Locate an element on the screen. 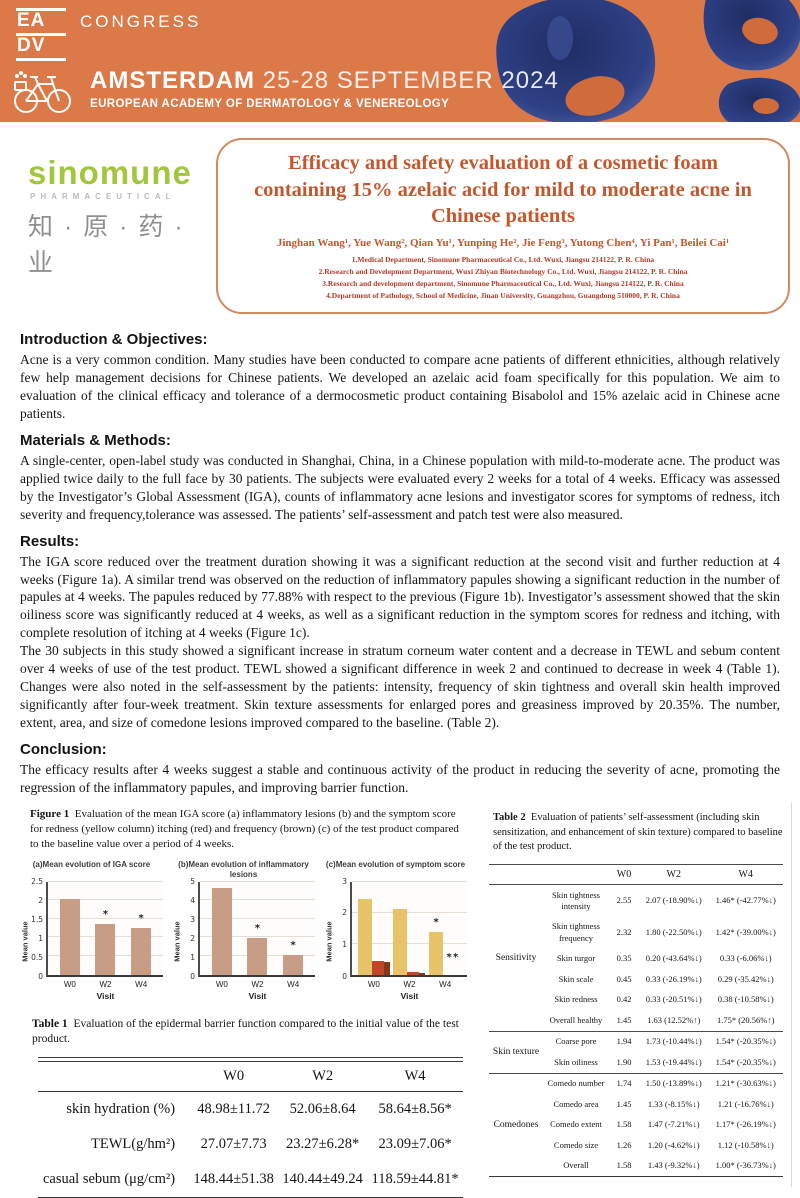 The width and height of the screenshot is (800, 1198). y-tick-2: 2 is located at coordinates (192, 938).